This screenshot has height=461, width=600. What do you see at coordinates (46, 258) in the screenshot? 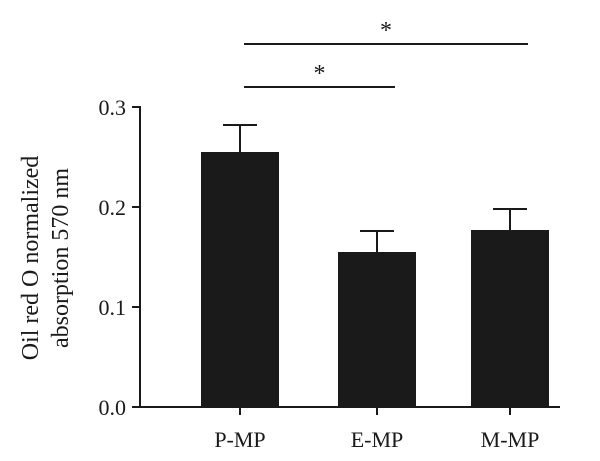
I see `y-axis-title: Oil red O normalized absorption 570 nm` at bounding box center [46, 258].